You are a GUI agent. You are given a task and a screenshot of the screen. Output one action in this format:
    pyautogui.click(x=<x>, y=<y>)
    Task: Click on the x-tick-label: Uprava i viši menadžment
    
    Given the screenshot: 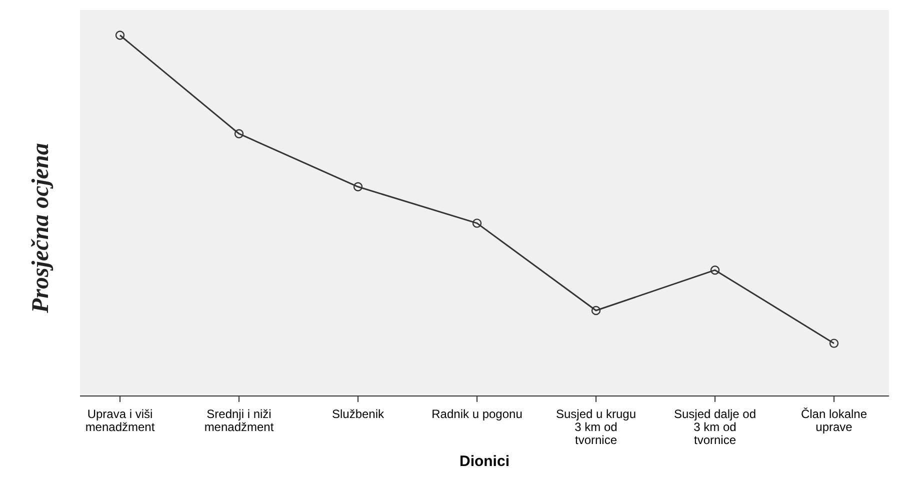 What is the action you would take?
    pyautogui.click(x=120, y=420)
    